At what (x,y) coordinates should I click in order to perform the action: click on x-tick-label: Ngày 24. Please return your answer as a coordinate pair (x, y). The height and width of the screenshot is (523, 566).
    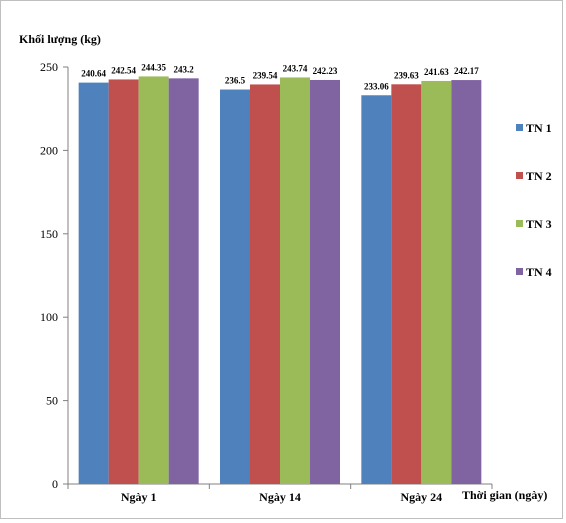
    Looking at the image, I should click on (421, 497).